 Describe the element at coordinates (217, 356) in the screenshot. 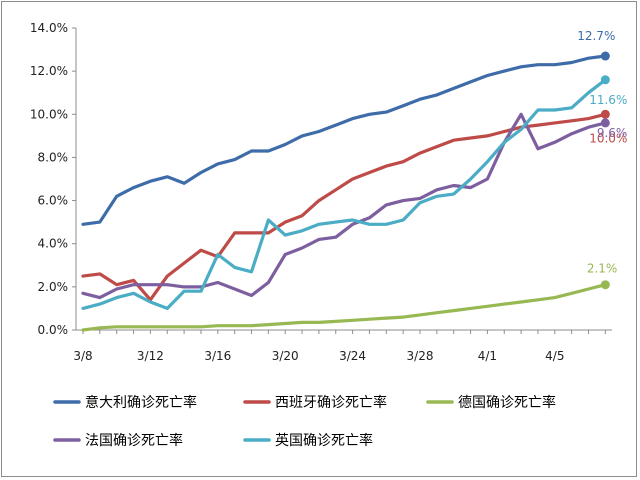

I see `x-tick-label: 3/16` at that location.